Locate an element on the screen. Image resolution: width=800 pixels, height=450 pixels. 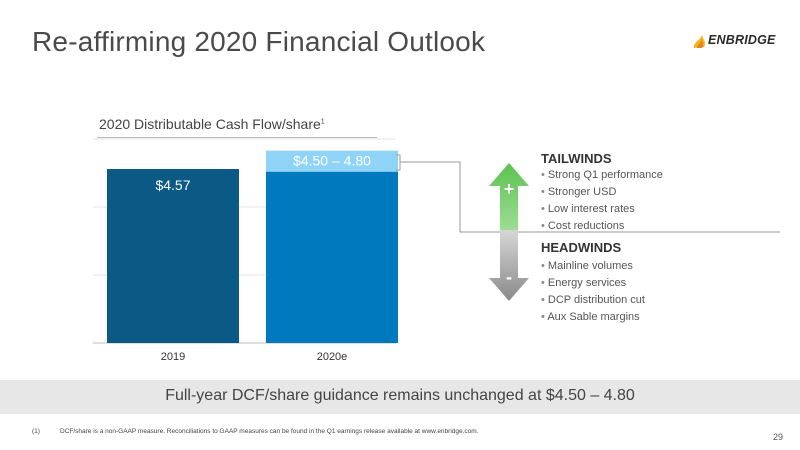
bar-2019 is located at coordinates (173, 256).